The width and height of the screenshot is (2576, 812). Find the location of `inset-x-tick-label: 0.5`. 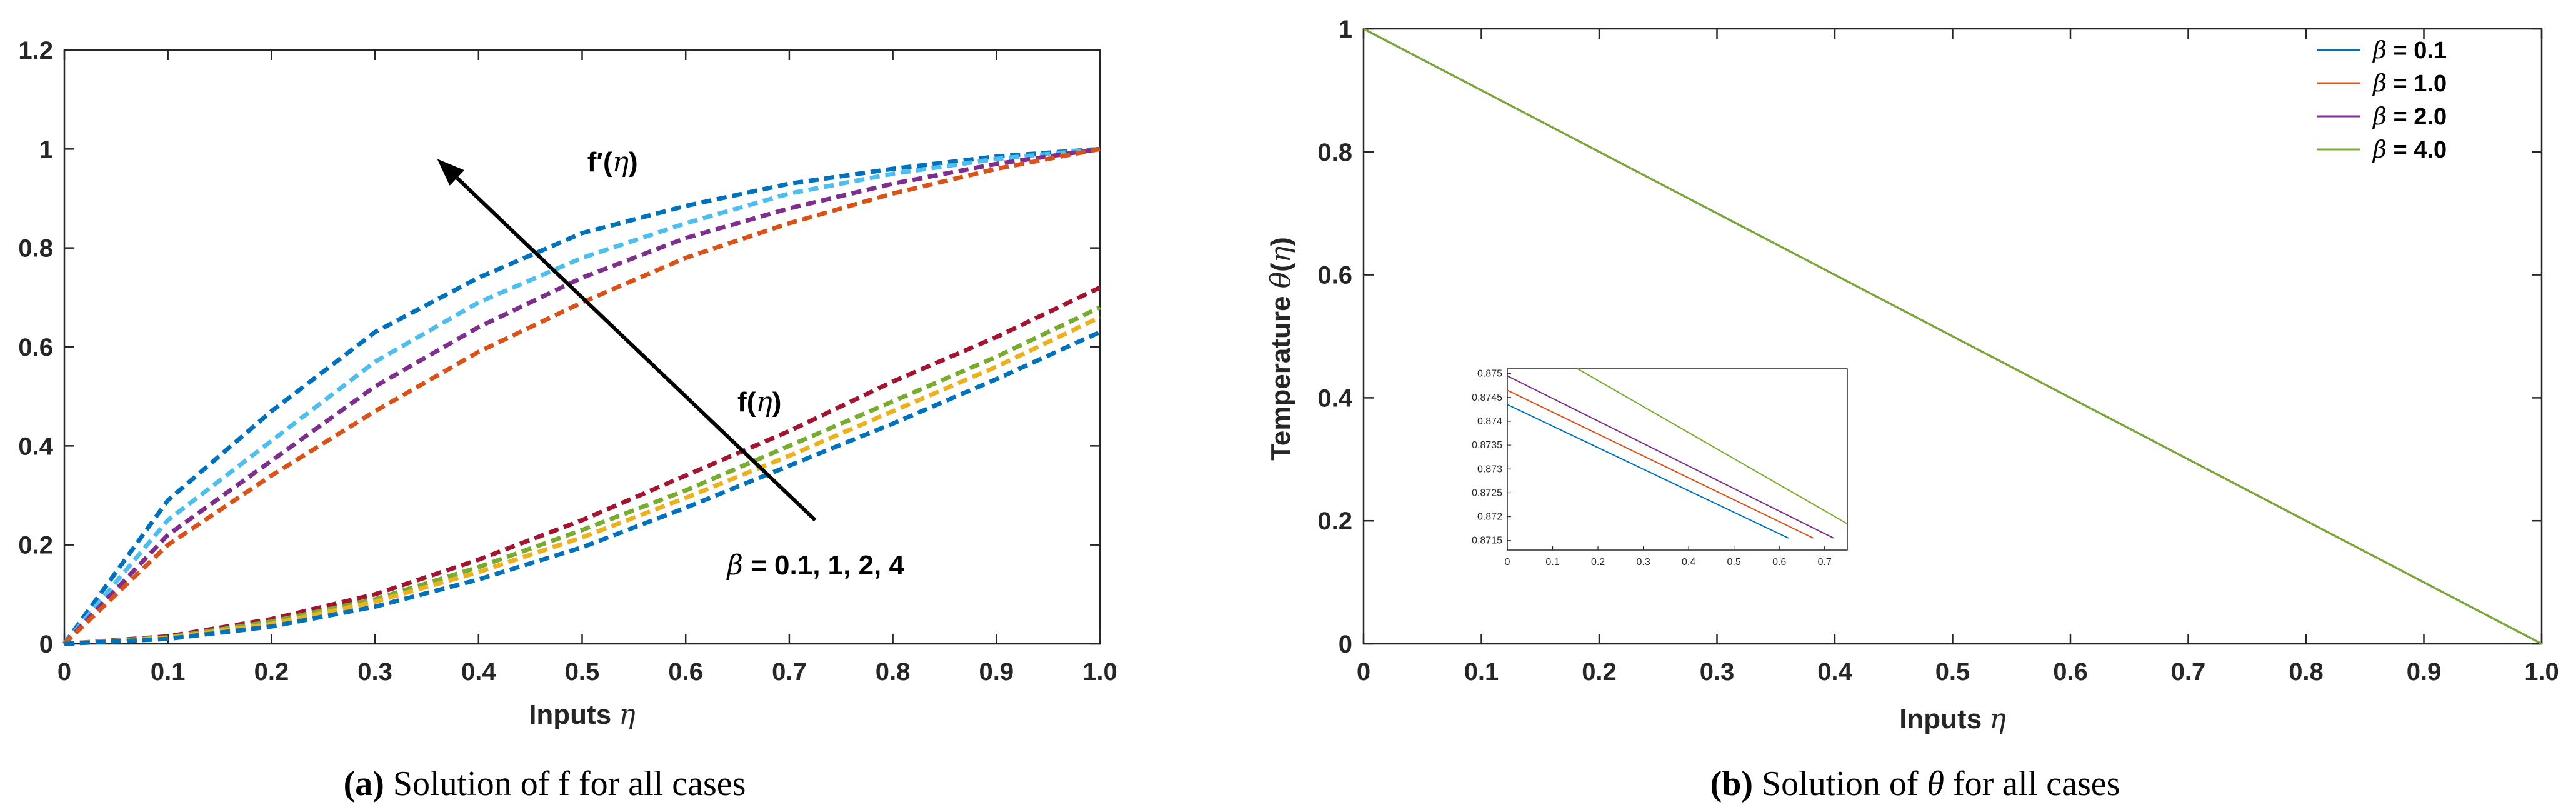

inset-x-tick-label: 0.5 is located at coordinates (1734, 562).